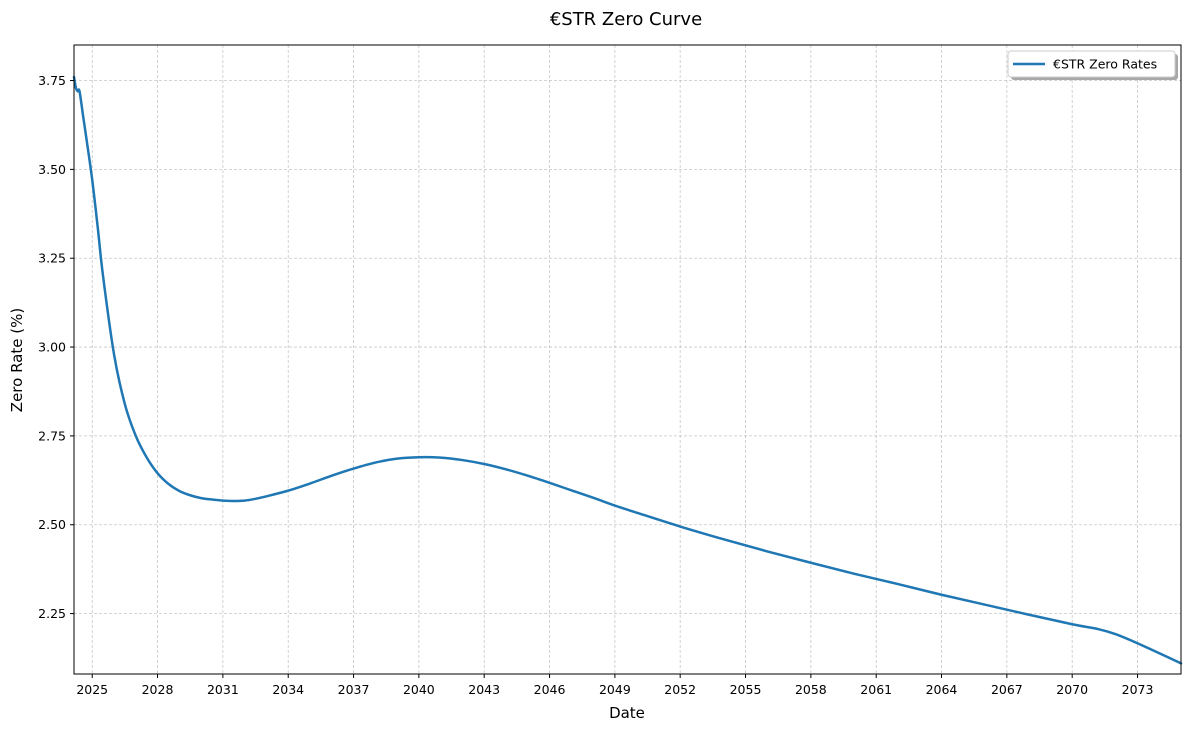  What do you see at coordinates (52, 613) in the screenshot?
I see `y-tick-label: 2.25` at bounding box center [52, 613].